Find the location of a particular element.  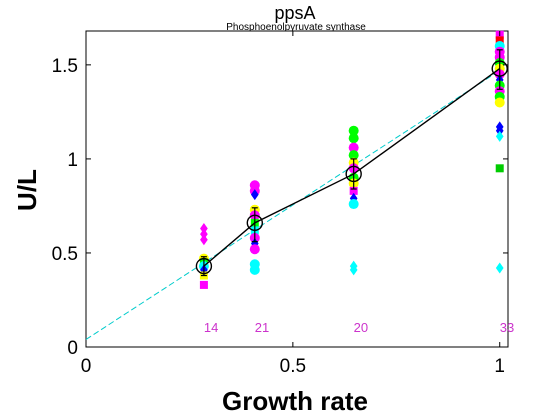

count-label: 21 is located at coordinates (262, 327).